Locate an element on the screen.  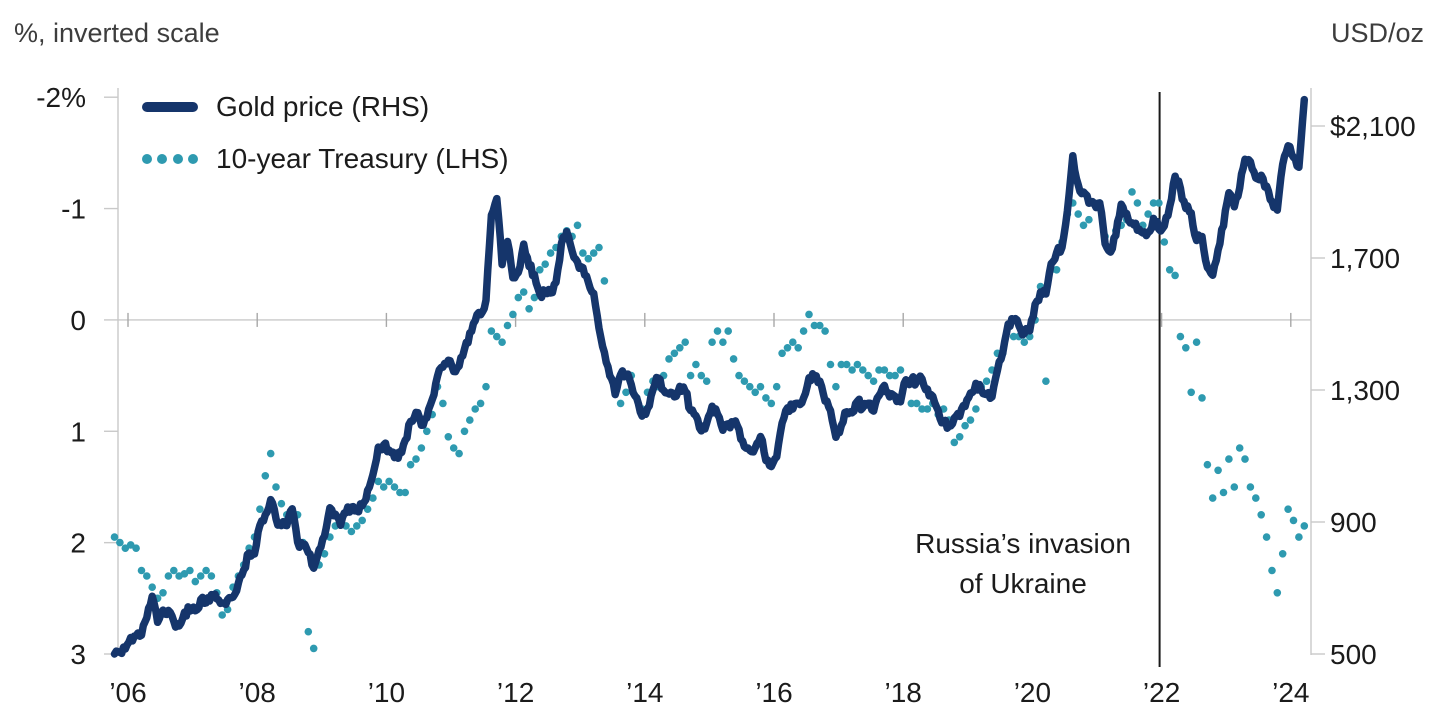
x-axis-tick-label: ’18 is located at coordinates (903, 692).